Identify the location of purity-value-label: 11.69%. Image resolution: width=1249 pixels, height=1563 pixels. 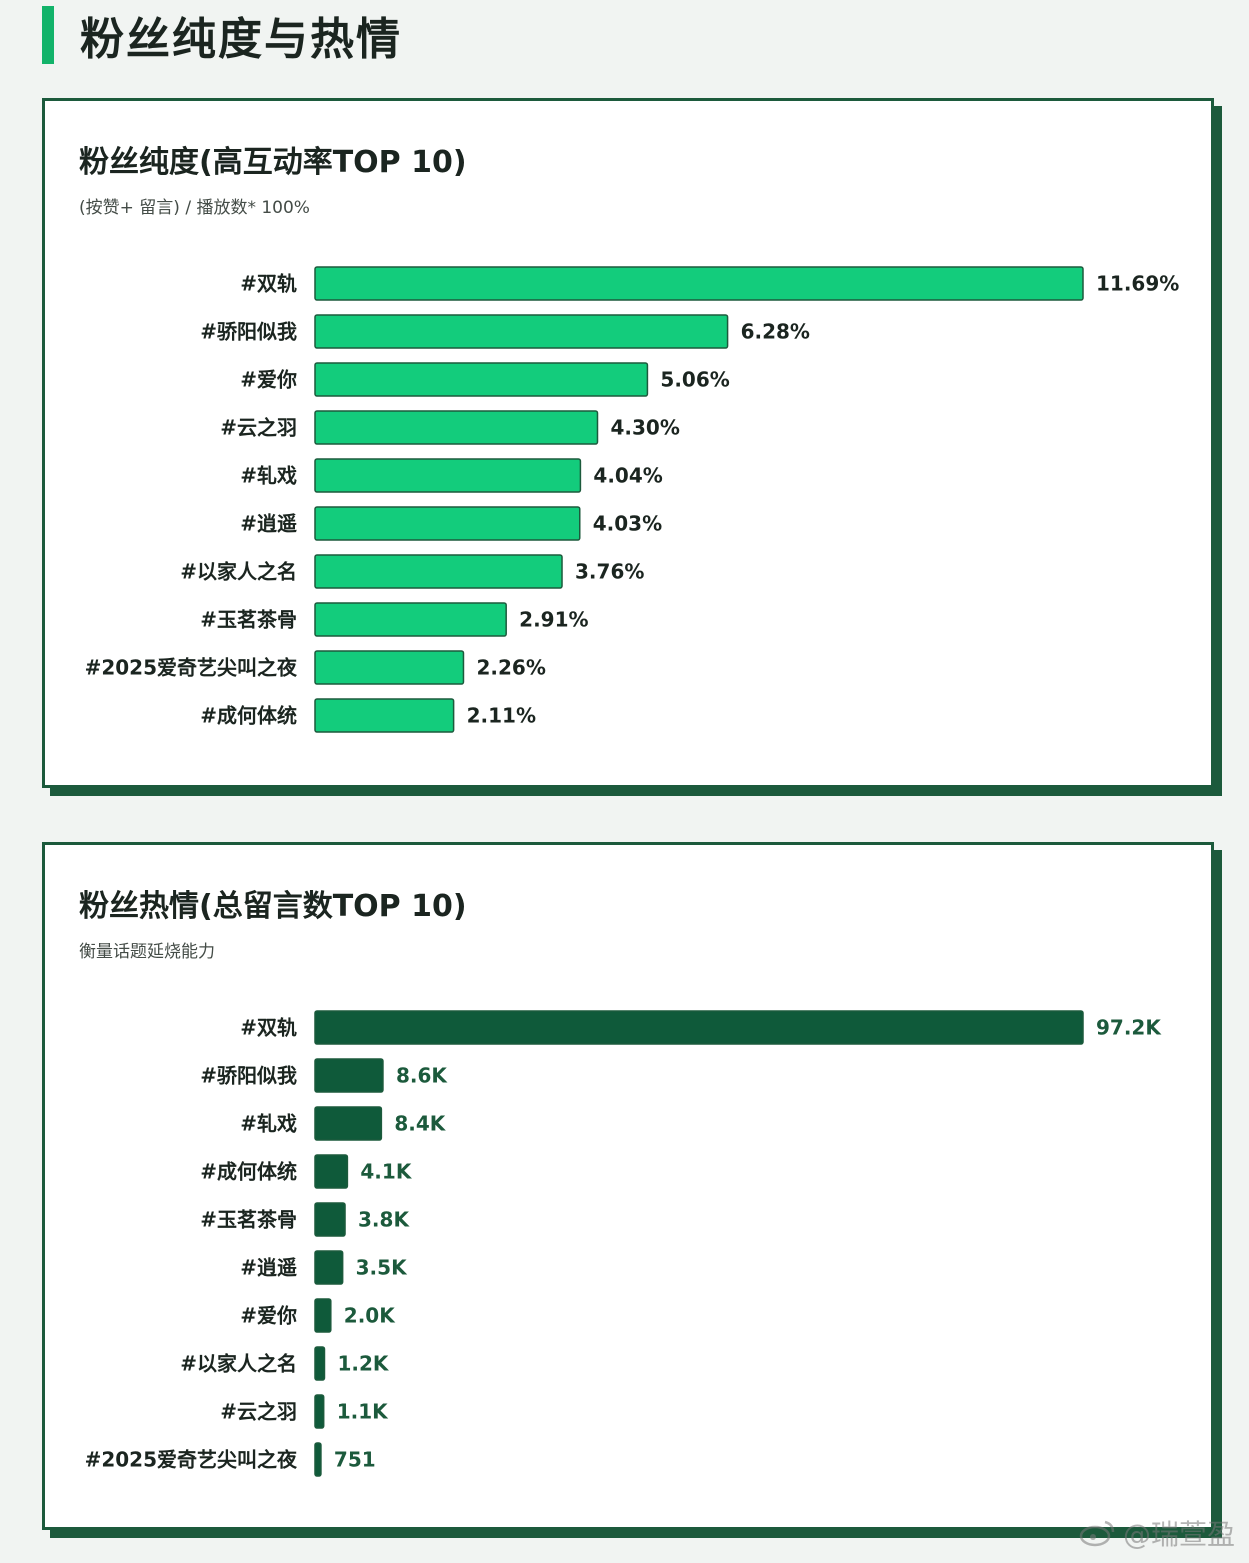
(1137, 284).